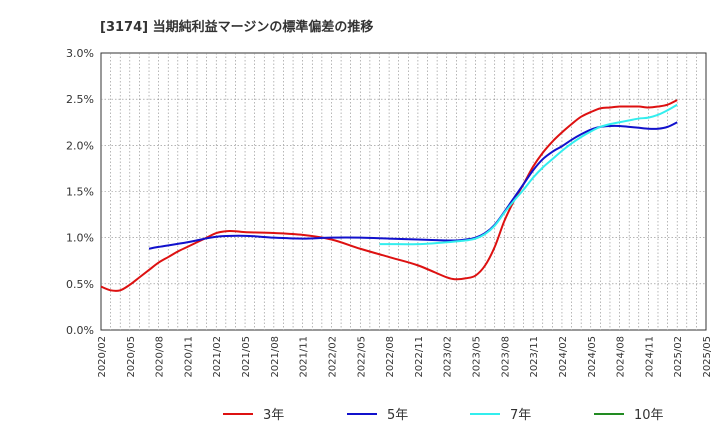 This screenshot has width=720, height=440. Describe the element at coordinates (621, 357) in the screenshot. I see `x-tick-label: 2024/08` at that location.